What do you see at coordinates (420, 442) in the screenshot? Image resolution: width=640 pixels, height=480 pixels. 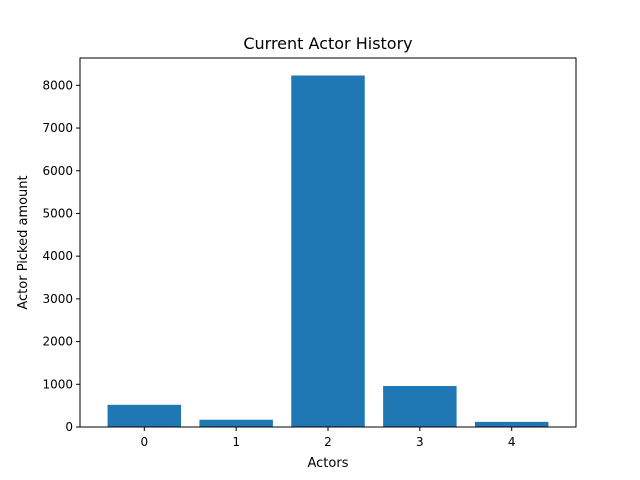 I see `x-tick-label: 3` at bounding box center [420, 442].